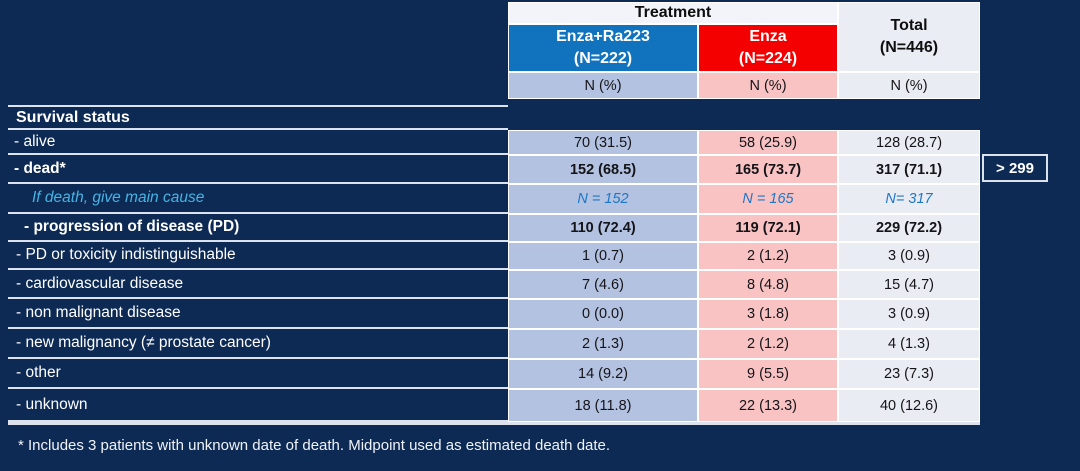 This screenshot has height=471, width=1080. Describe the element at coordinates (603, 256) in the screenshot. I see `cell-pd-toxicity-enza-ra223: 1 (0.7)` at that location.